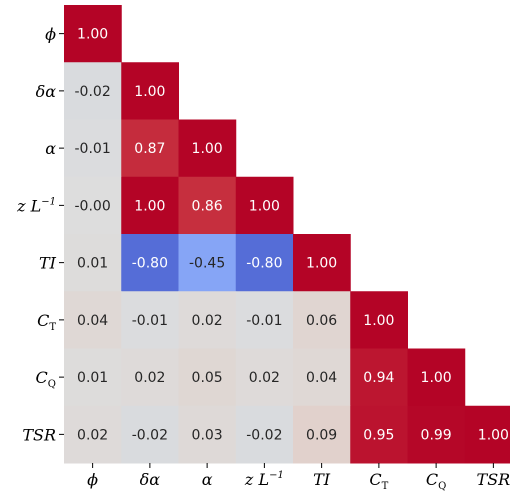 The width and height of the screenshot is (510, 493). I want to click on cell-value-label-3-1: 1.00, so click(149, 206).